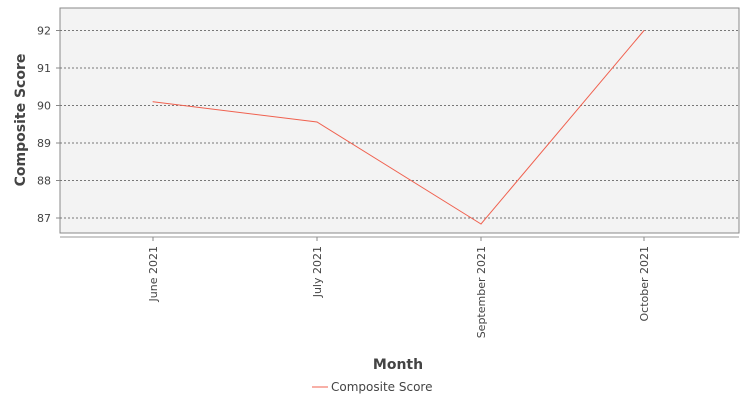  I want to click on x-axis-title: Month, so click(398, 365).